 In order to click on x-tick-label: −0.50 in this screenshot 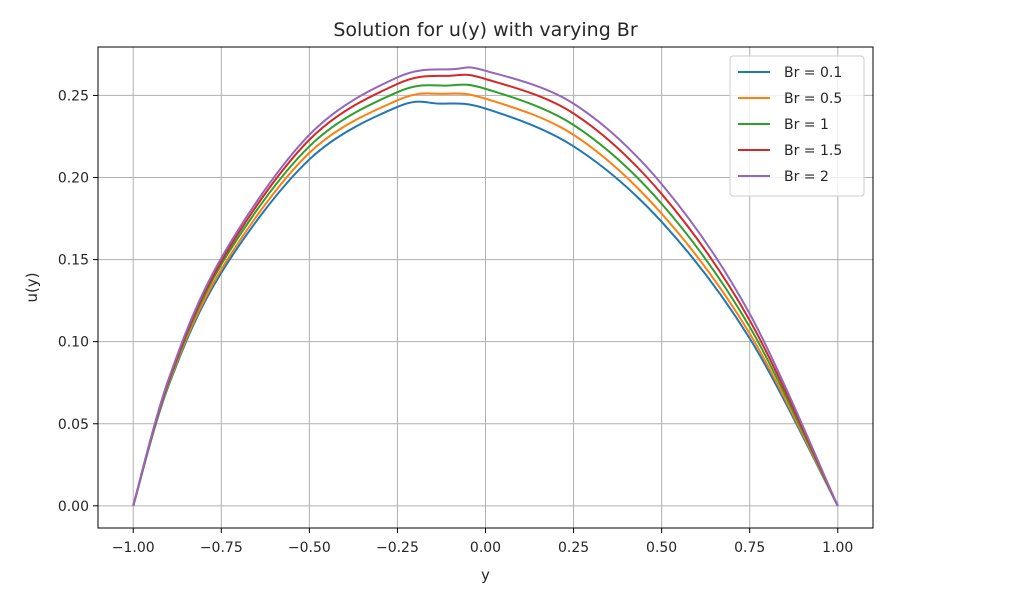, I will do `click(309, 548)`.